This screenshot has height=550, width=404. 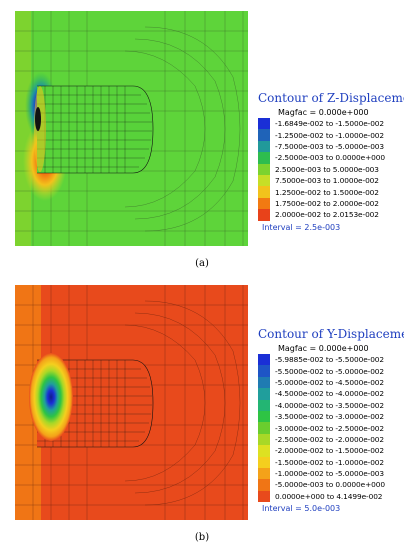 I want to click on legend-interval: Interval = 2.5e-003, so click(x=301, y=227).